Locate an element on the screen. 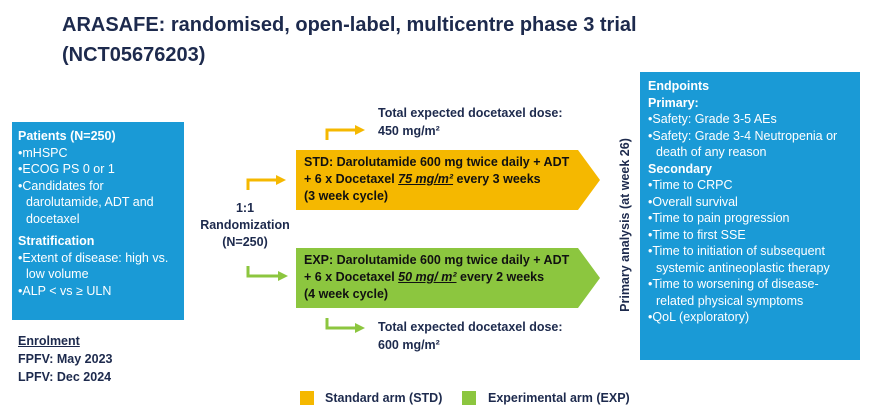 The image size is (872, 415). exp-arm-shape is located at coordinates (448, 278).